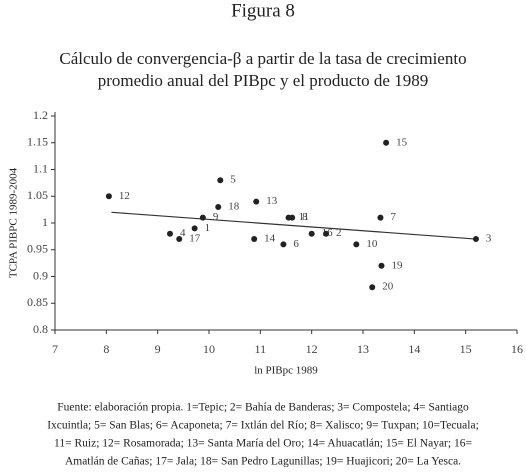 This screenshot has height=475, width=526. What do you see at coordinates (37, 249) in the screenshot?
I see `y-tick-label: 0.95` at bounding box center [37, 249].